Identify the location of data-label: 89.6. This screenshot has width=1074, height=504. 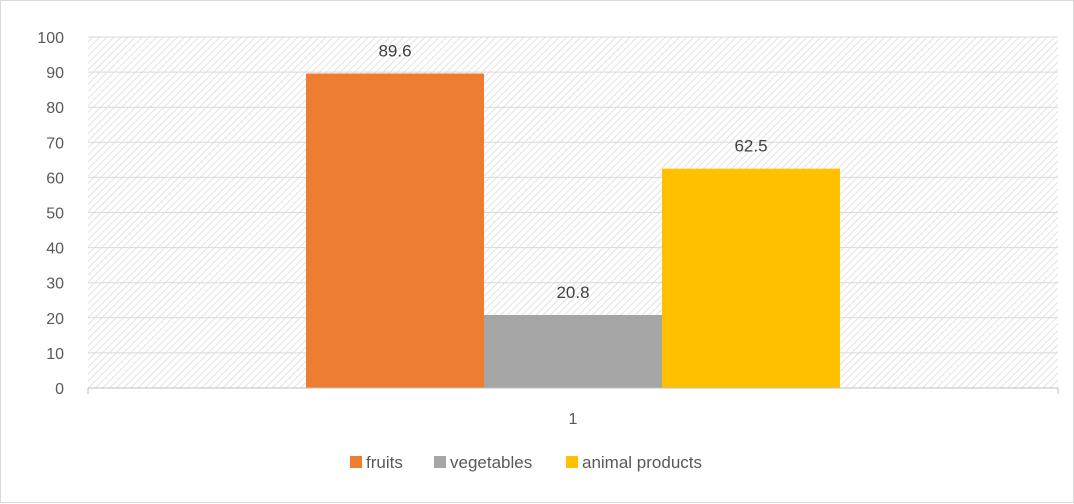
(394, 51).